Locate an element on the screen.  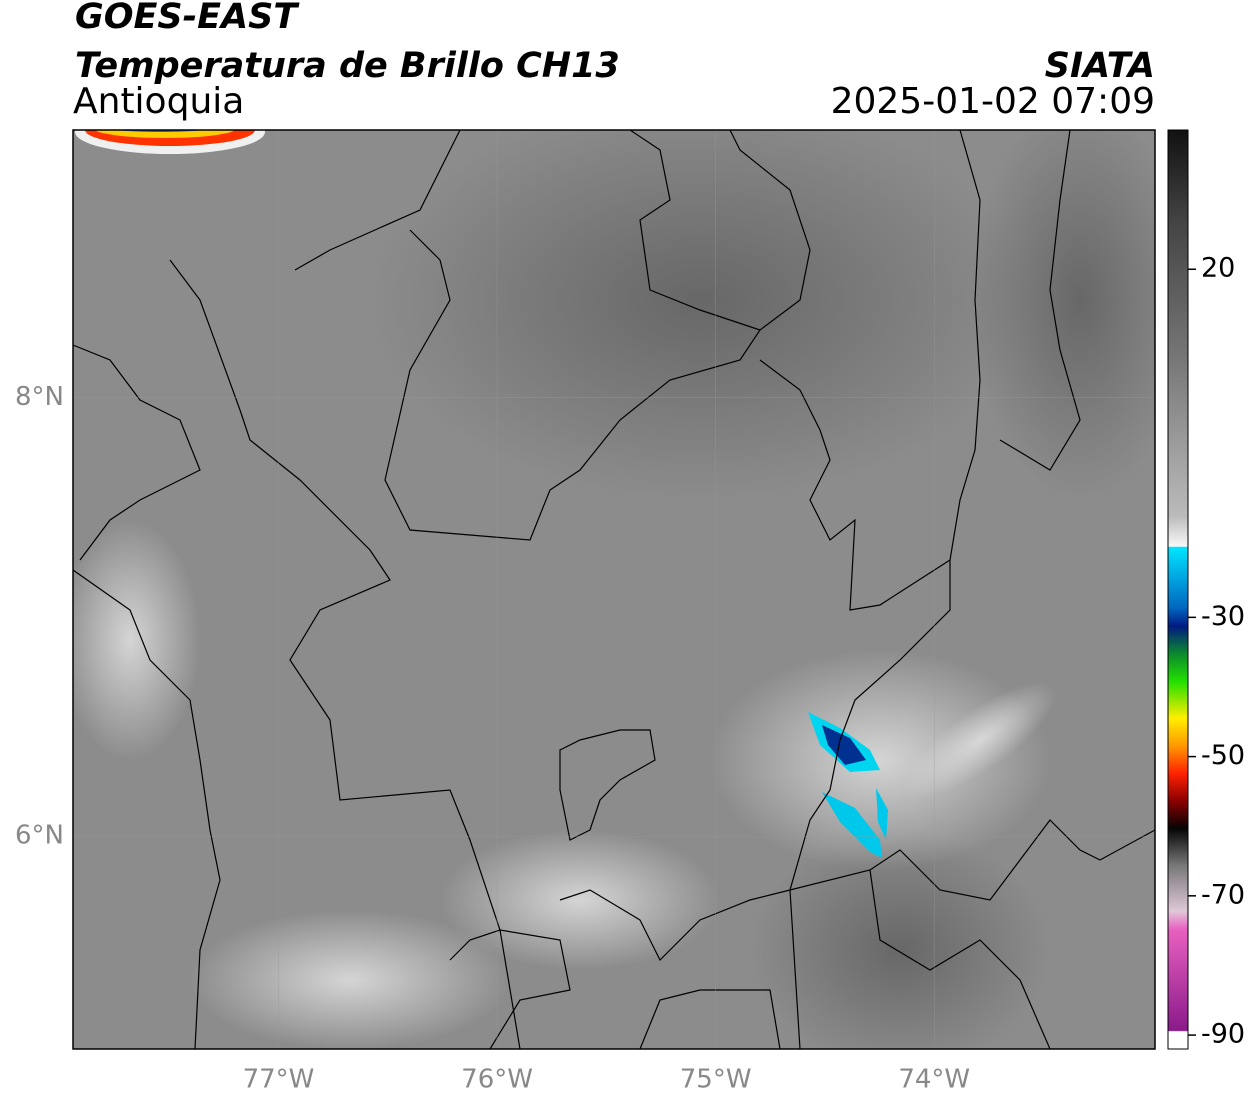
x-tick-label: 76°W is located at coordinates (497, 1080).